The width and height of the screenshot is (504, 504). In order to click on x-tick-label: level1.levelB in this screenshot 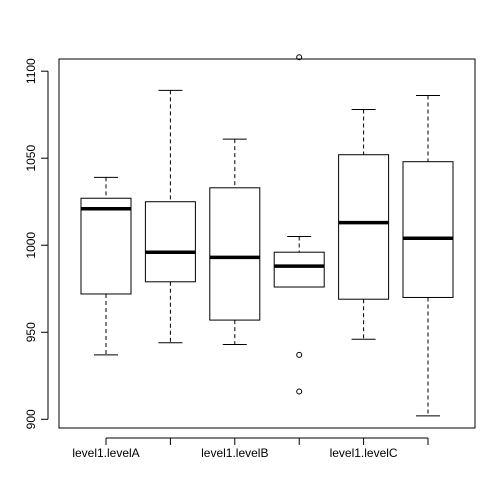, I will do `click(234, 453)`.